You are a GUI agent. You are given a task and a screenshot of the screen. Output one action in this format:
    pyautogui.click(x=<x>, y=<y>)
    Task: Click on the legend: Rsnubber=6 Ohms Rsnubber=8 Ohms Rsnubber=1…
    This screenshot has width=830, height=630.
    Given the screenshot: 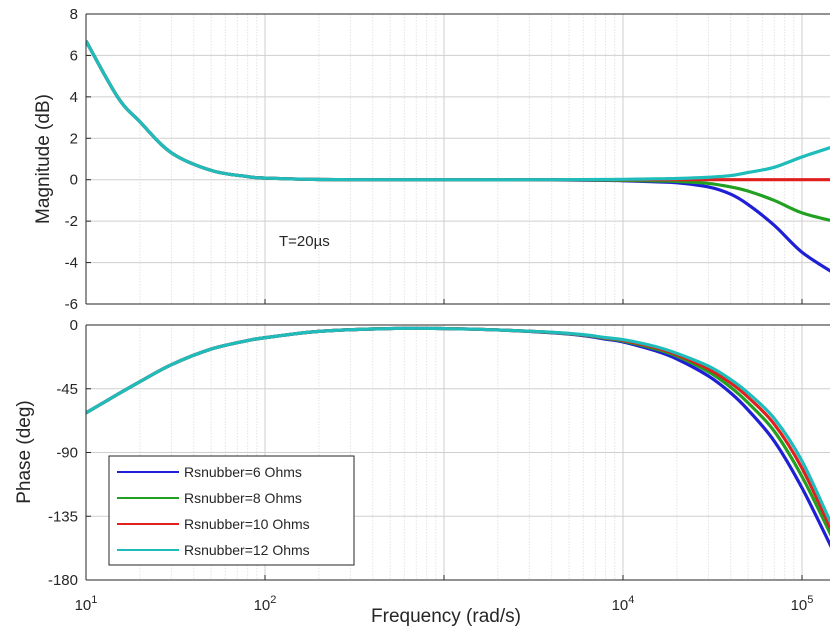 What is the action you would take?
    pyautogui.click(x=231, y=510)
    